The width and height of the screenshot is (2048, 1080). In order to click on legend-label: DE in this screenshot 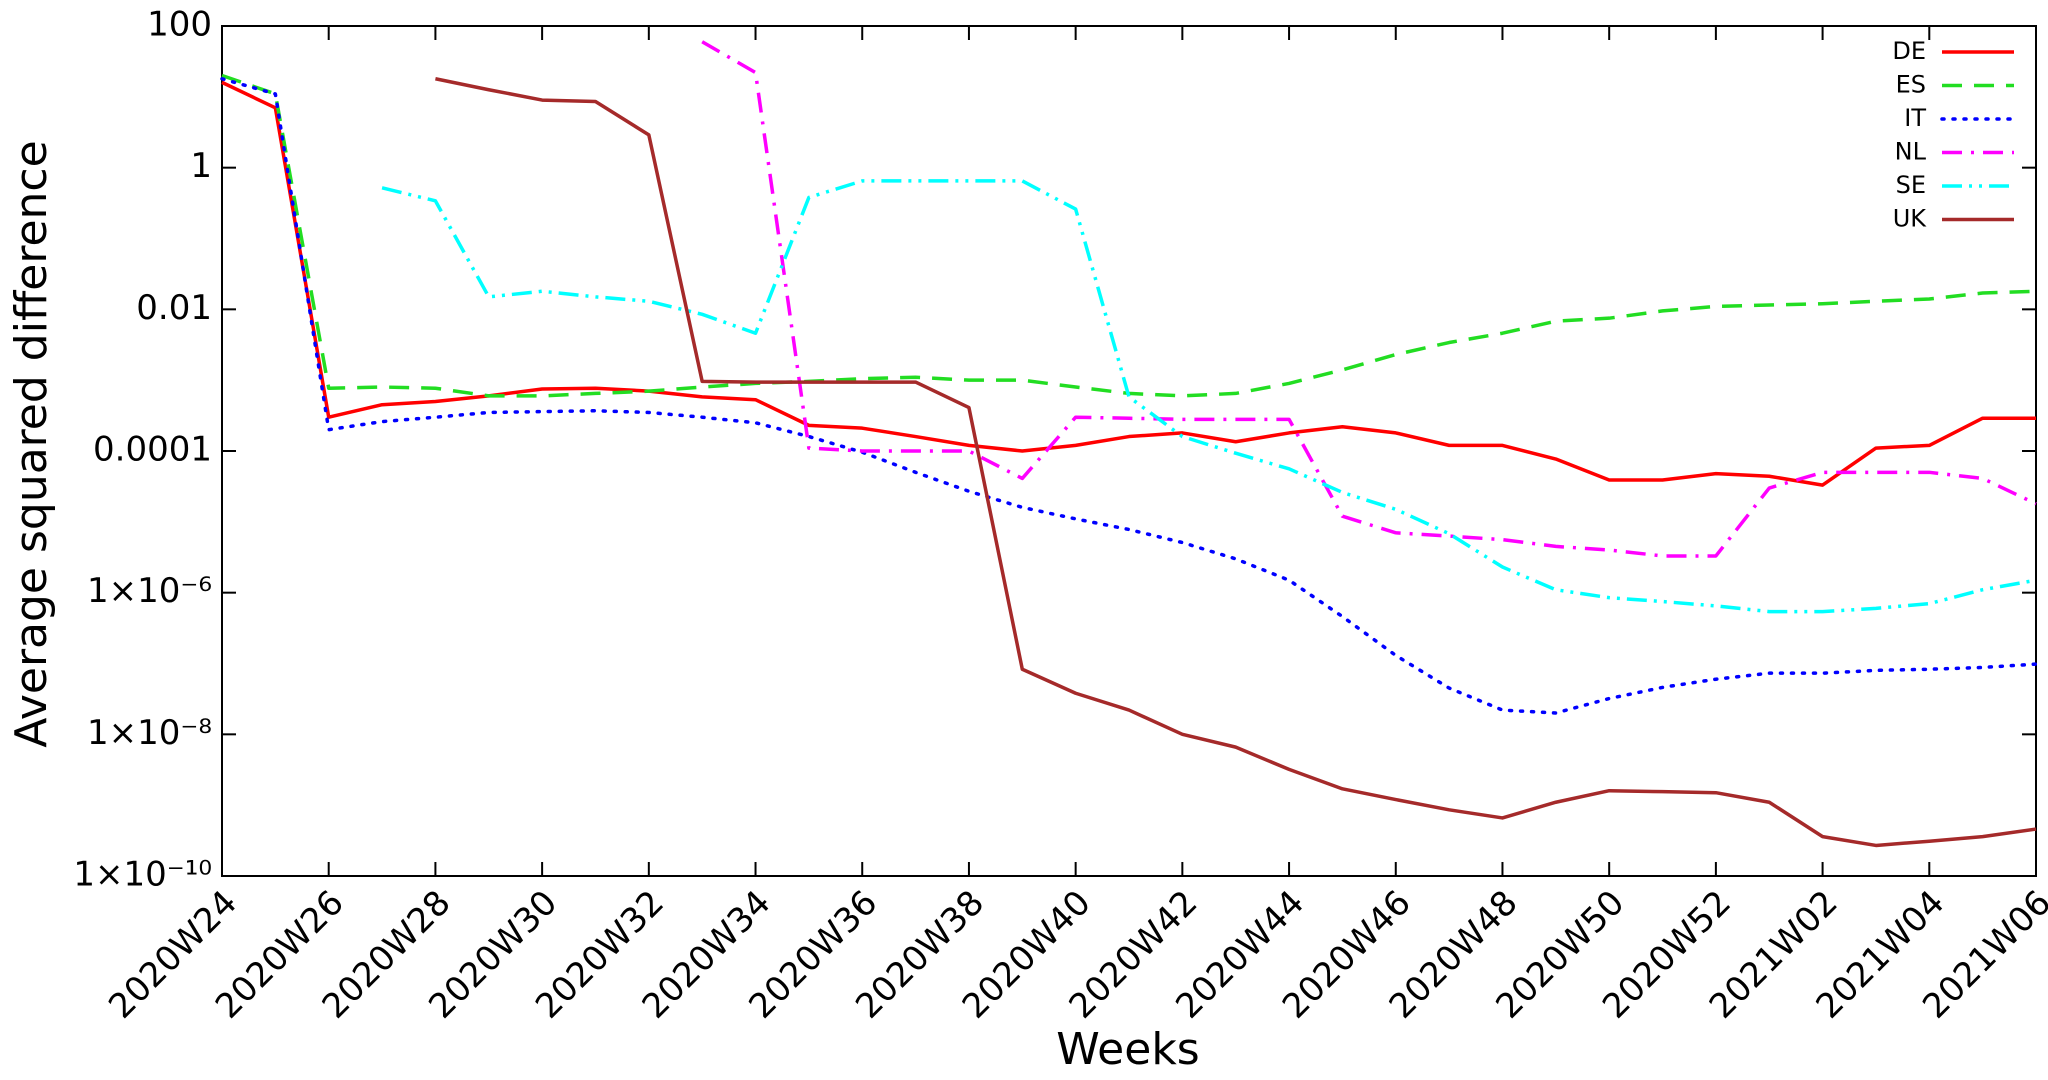, I will do `click(1909, 51)`.